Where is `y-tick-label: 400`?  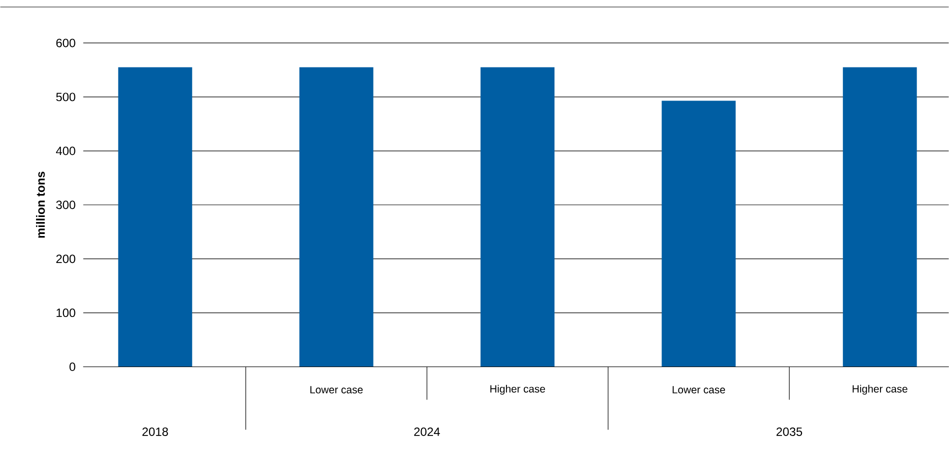 y-tick-label: 400 is located at coordinates (66, 151).